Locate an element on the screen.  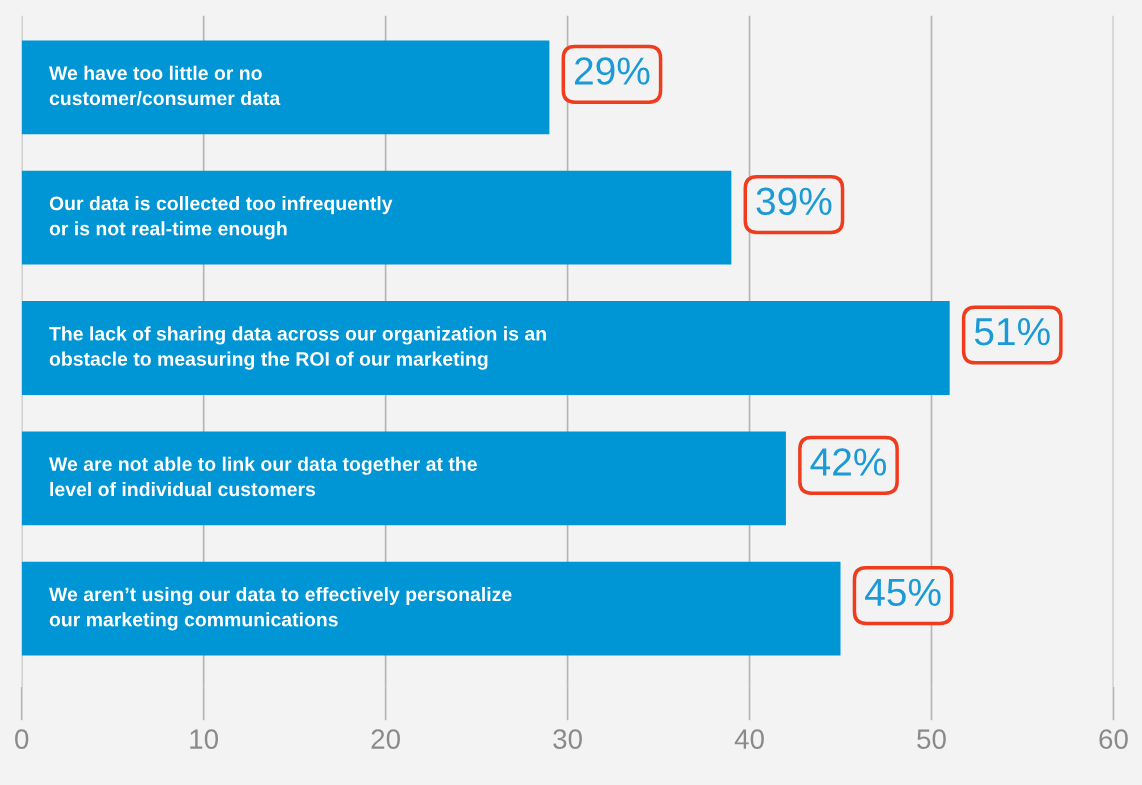
x-tick-label: 50 is located at coordinates (931, 739).